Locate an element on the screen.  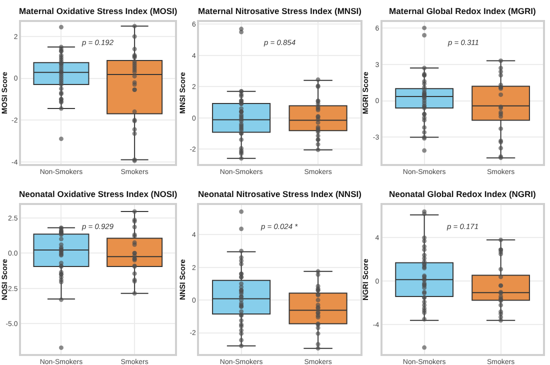
chart-title: Neonatal Global Redox Index (NGRI) is located at coordinates (462, 194).